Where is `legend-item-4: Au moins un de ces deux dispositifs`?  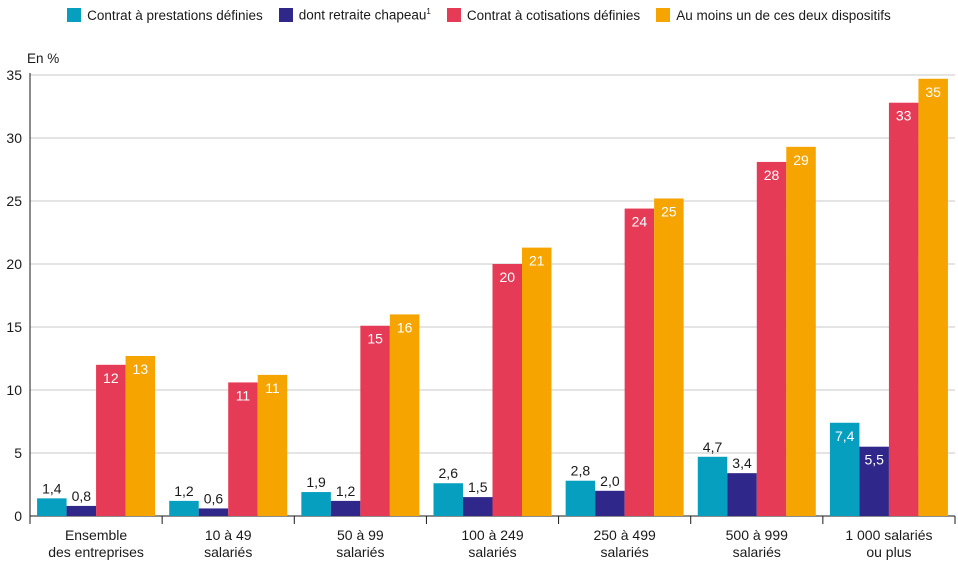 legend-item-4: Au moins un de ces deux dispositifs is located at coordinates (773, 15).